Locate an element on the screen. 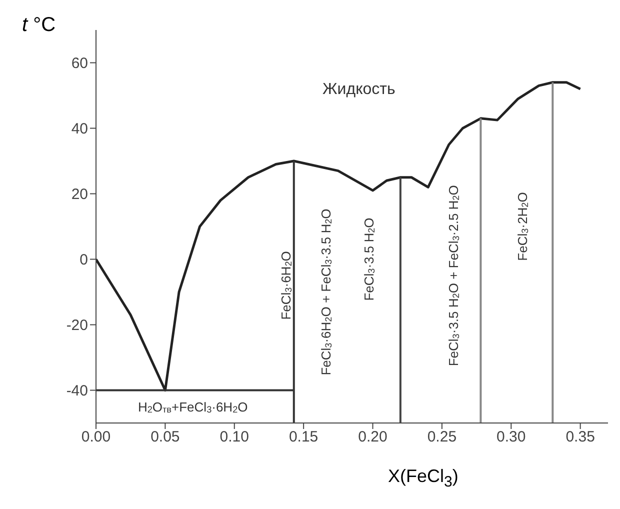 This screenshot has width=620, height=509. y-tick-label: -40 is located at coordinates (77, 391).